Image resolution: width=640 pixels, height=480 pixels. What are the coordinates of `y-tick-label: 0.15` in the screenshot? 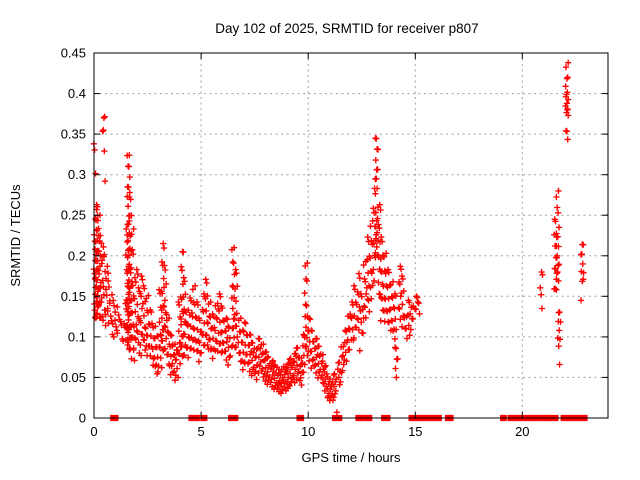 It's located at (73, 296).